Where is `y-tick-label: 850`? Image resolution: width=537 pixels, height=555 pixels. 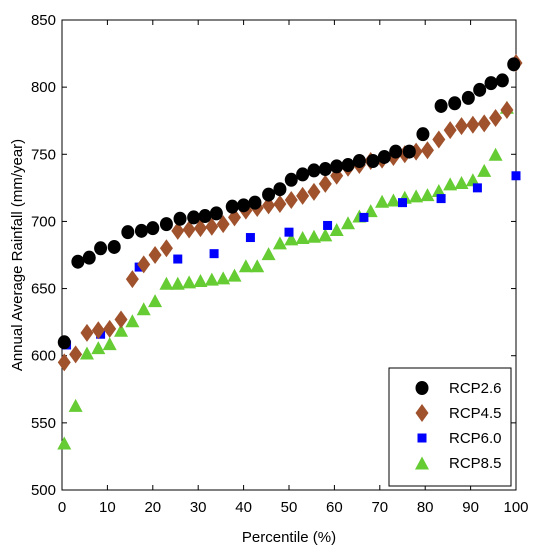
y-tick-label: 850 is located at coordinates (43, 20).